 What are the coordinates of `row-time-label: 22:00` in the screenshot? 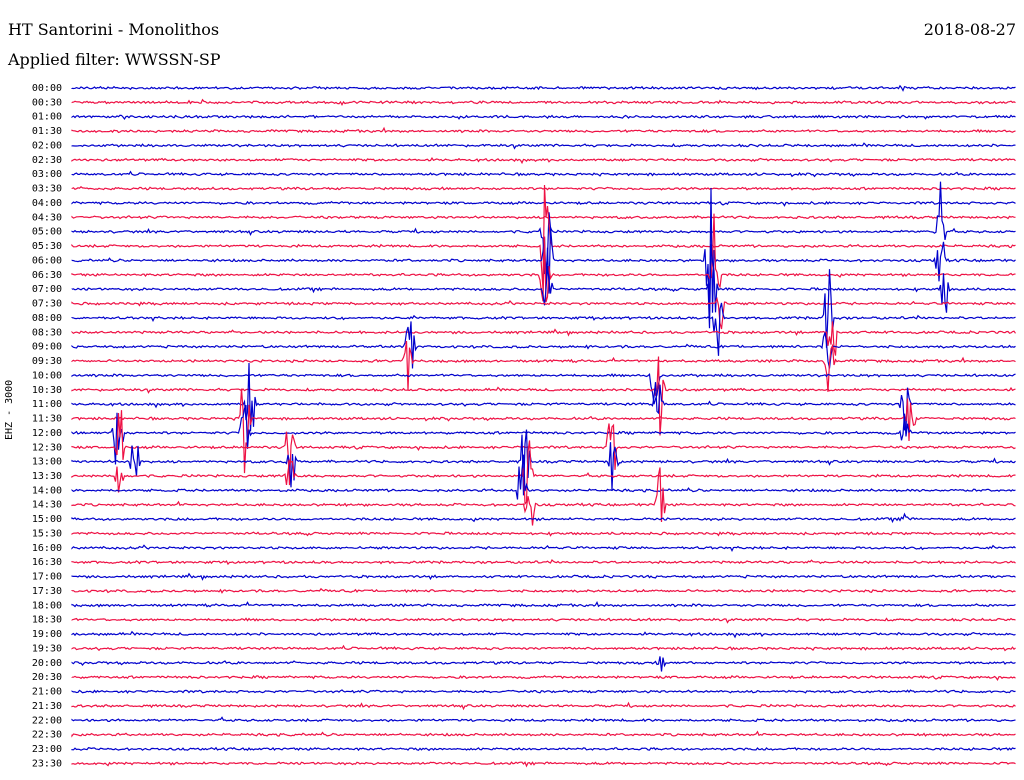 It's located at (47, 720).